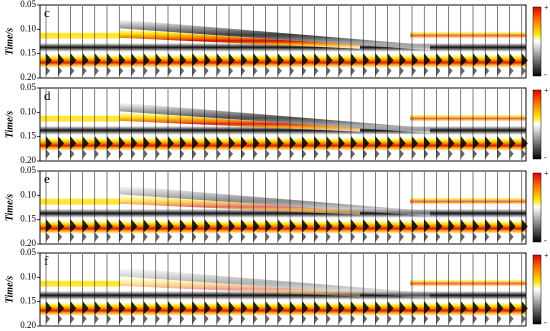 This screenshot has height=331, width=550. What do you see at coordinates (546, 90) in the screenshot?
I see `colorbar-max: +` at bounding box center [546, 90].